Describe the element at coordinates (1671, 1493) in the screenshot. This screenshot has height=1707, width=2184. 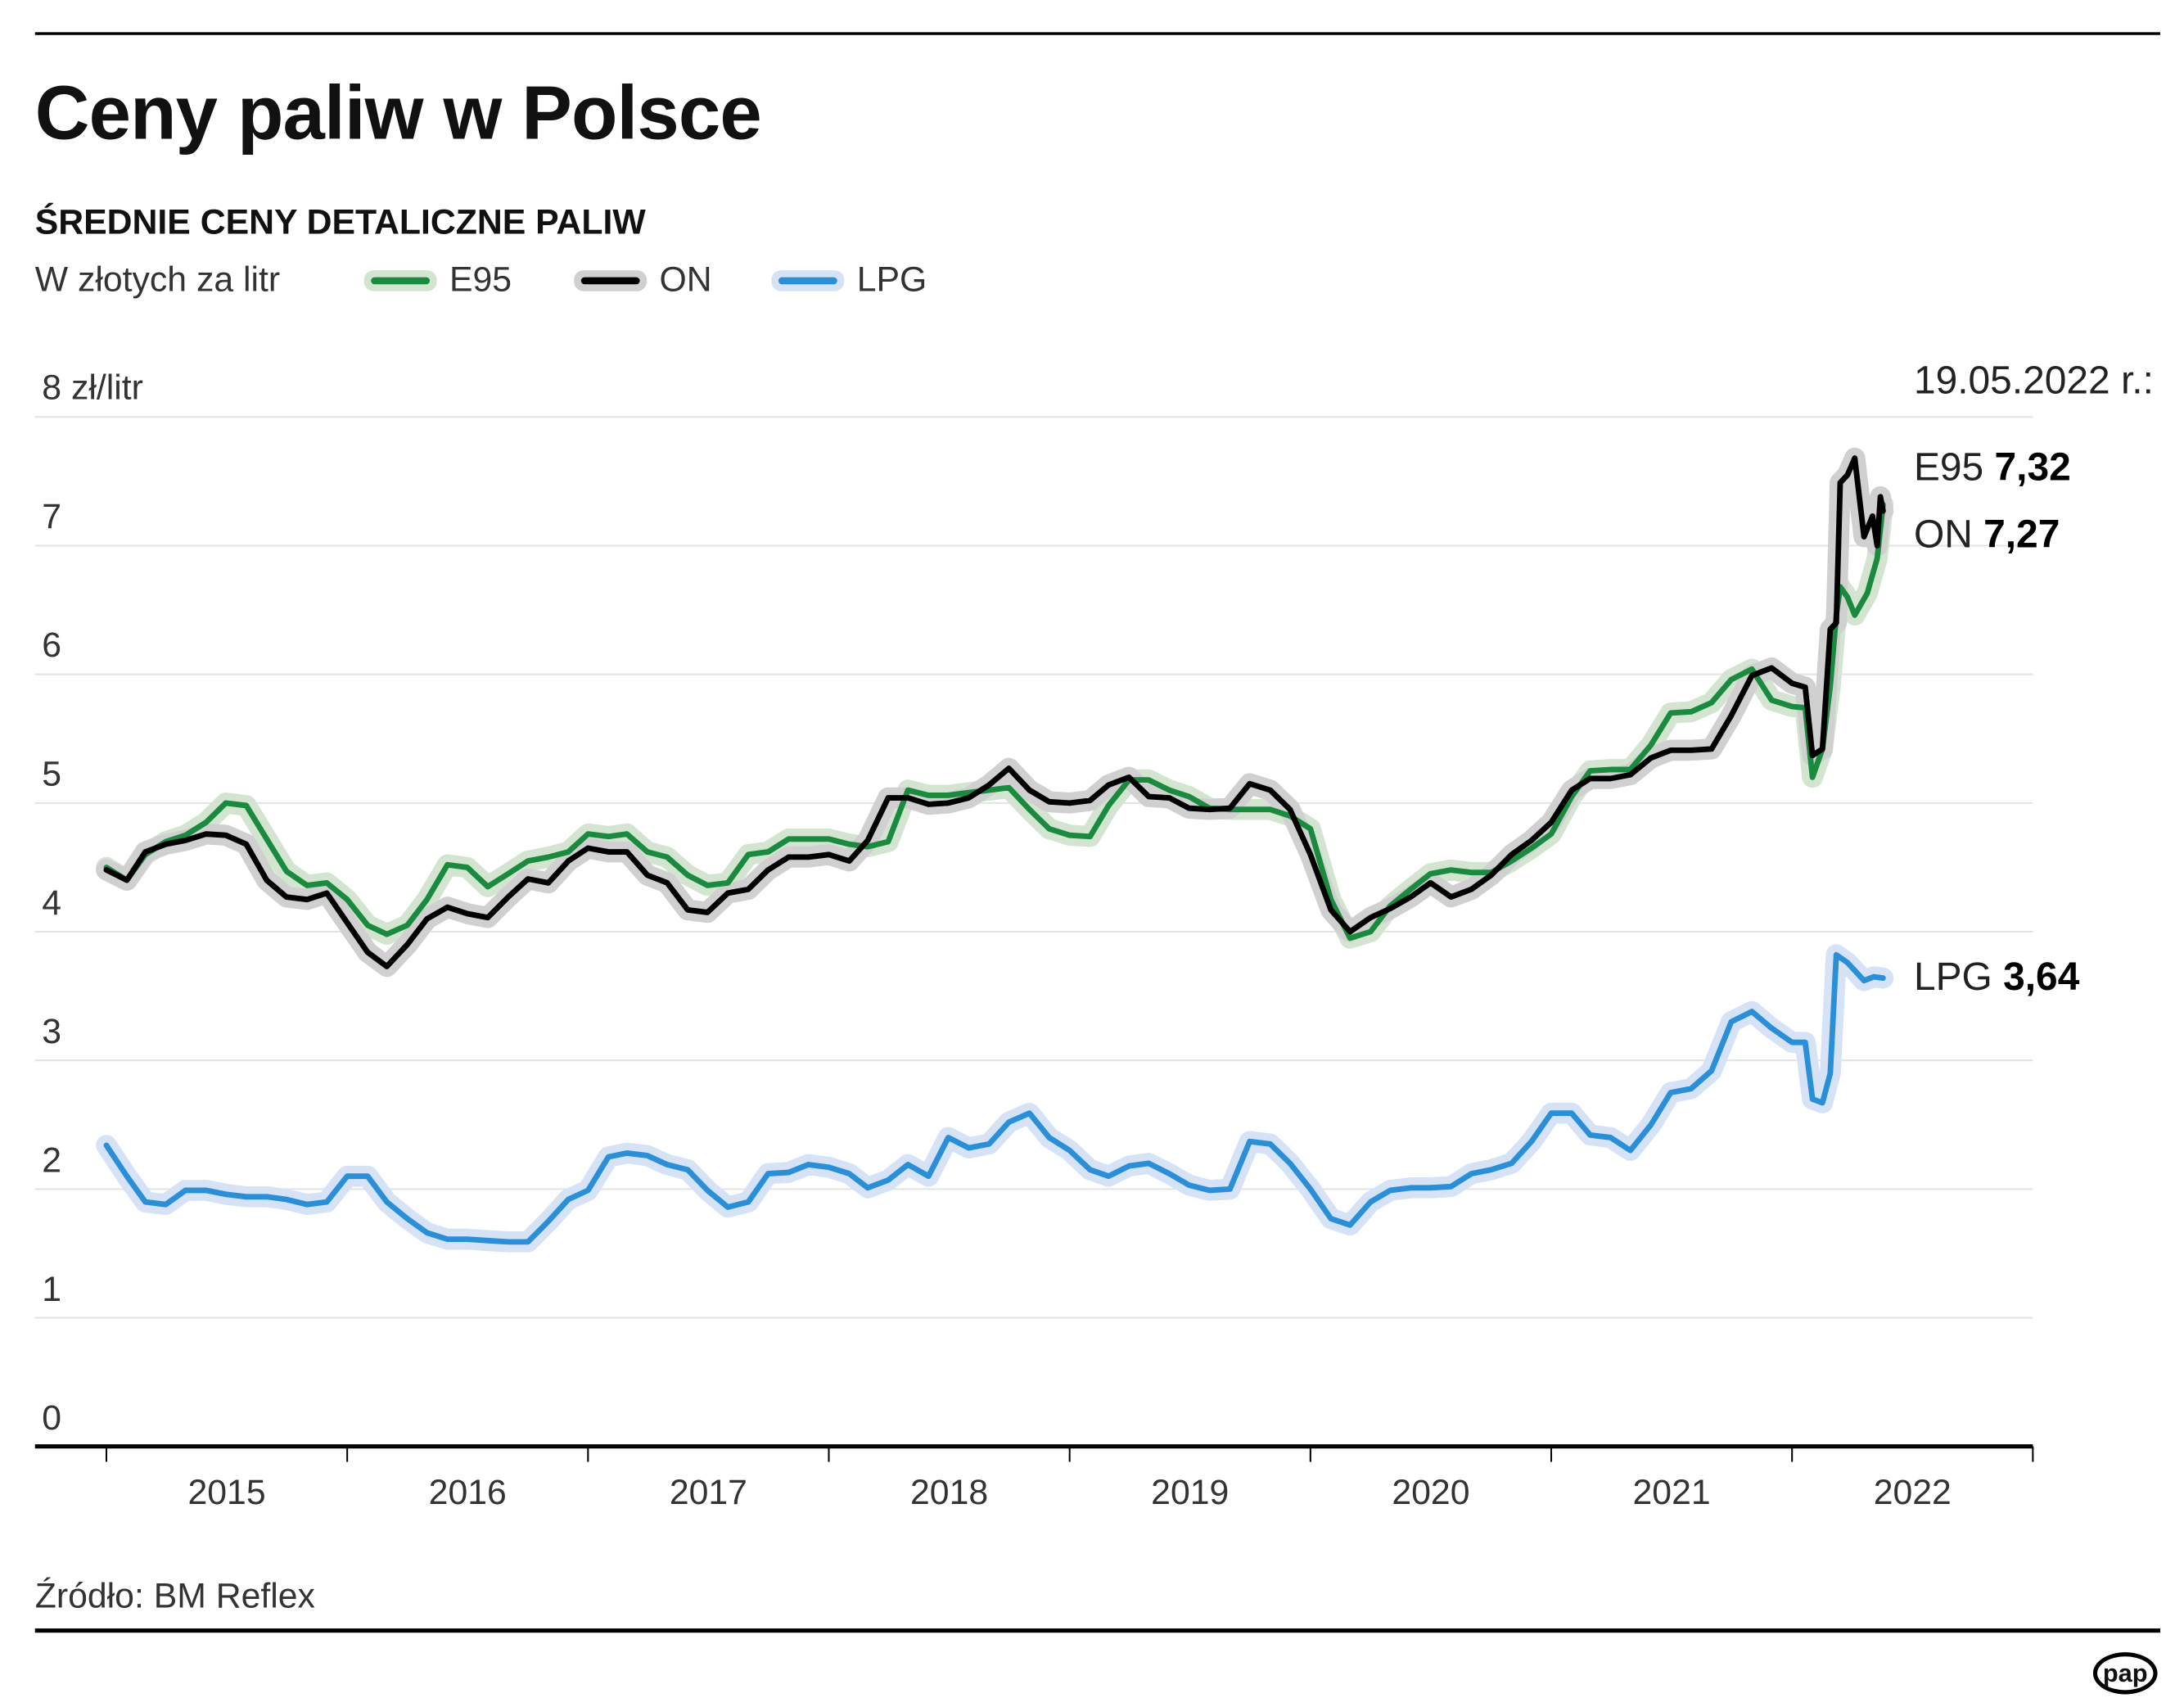
I see `x-tick-label: 2021` at that location.